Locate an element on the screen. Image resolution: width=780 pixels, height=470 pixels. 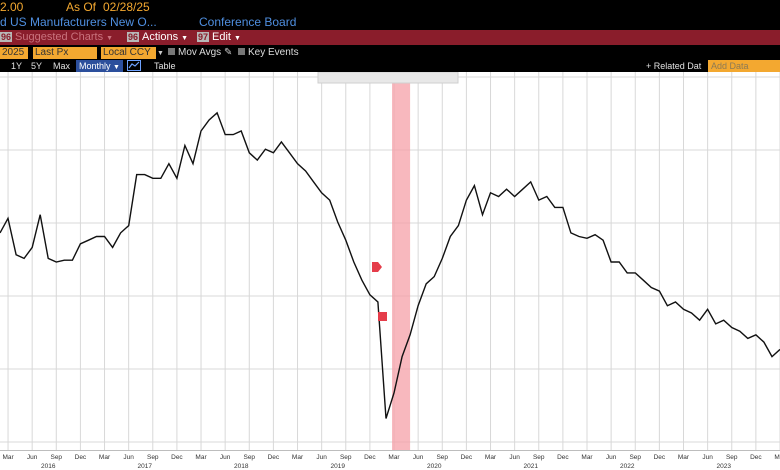
date-field: 2025 is located at coordinates (14, 53).